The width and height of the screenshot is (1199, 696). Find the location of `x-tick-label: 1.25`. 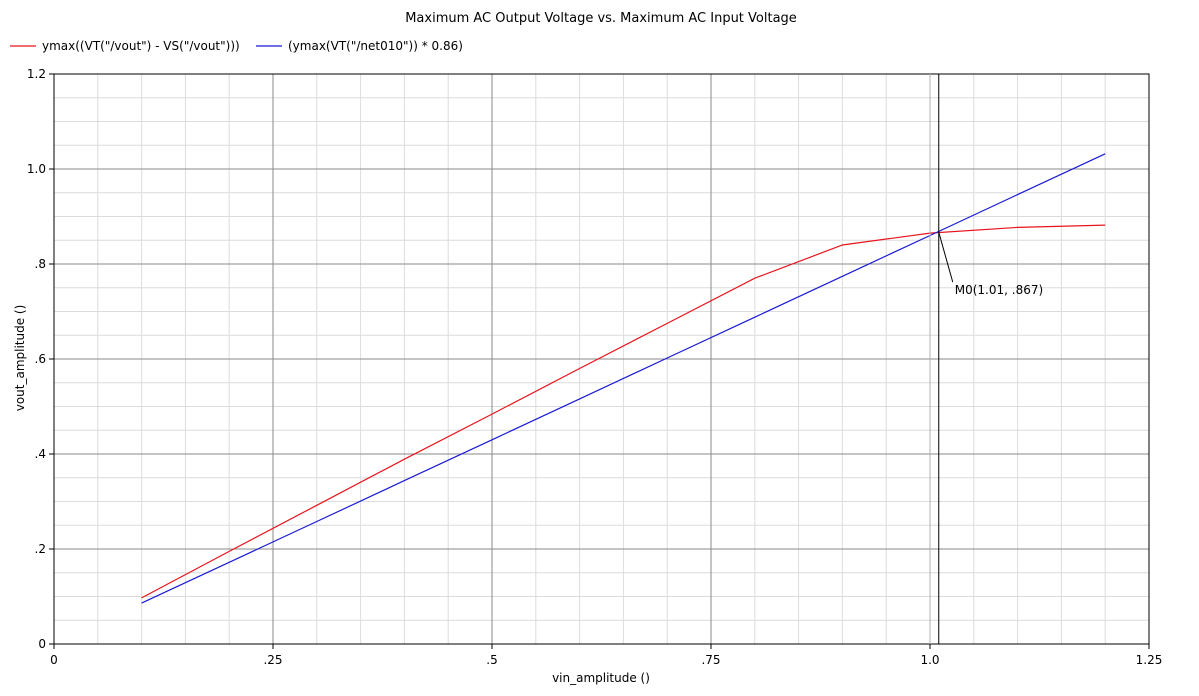

x-tick-label: 1.25 is located at coordinates (1149, 660).